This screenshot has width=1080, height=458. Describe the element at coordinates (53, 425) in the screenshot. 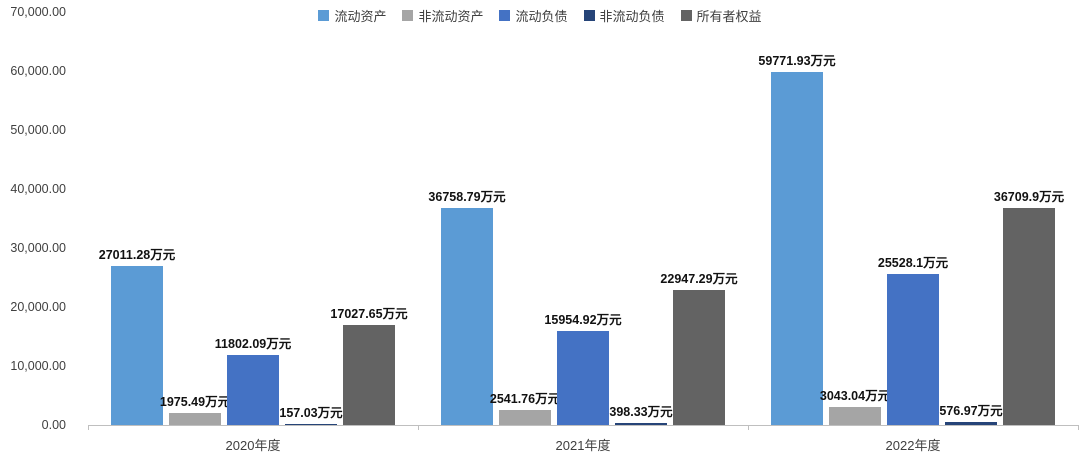

I see `y-tick-label: 0.00` at that location.